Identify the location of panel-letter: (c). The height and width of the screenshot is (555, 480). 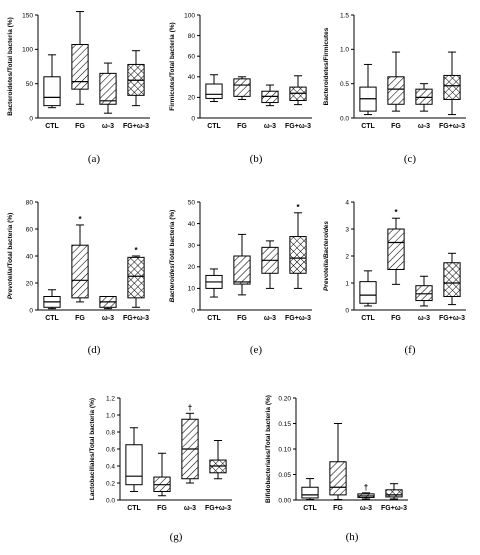
(410, 159).